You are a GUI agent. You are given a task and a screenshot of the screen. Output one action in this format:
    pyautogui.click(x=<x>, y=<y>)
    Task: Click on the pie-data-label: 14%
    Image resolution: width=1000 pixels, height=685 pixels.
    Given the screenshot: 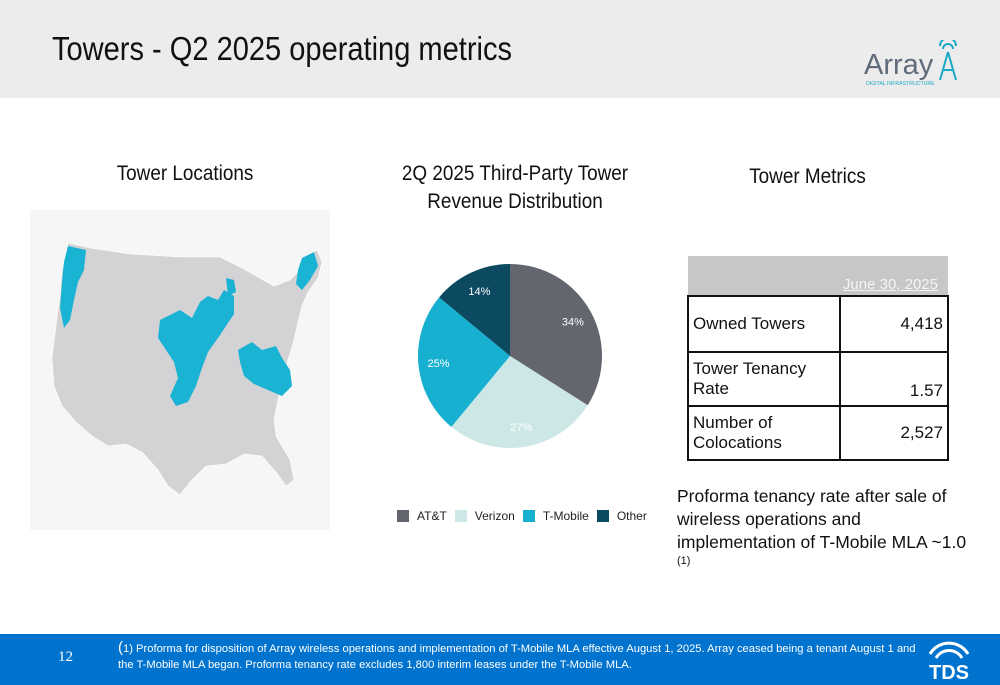 What is the action you would take?
    pyautogui.click(x=479, y=292)
    